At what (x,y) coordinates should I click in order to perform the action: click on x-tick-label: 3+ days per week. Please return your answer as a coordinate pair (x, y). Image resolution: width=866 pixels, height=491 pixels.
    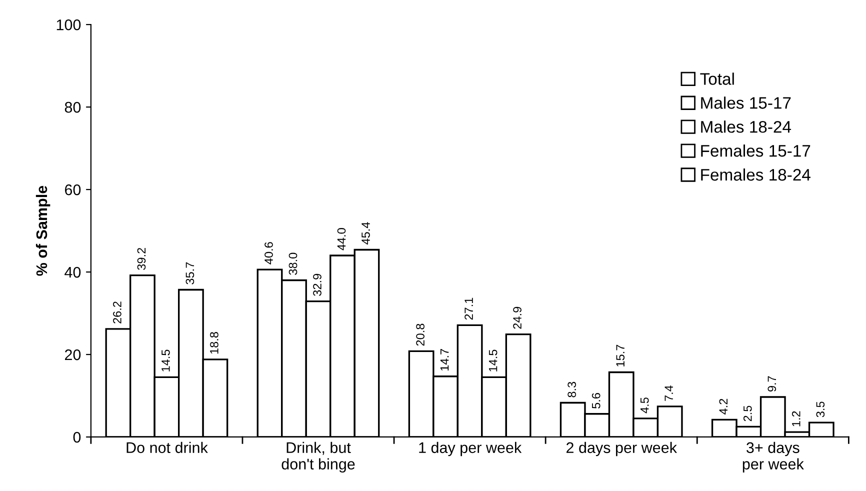
    Looking at the image, I should click on (773, 457).